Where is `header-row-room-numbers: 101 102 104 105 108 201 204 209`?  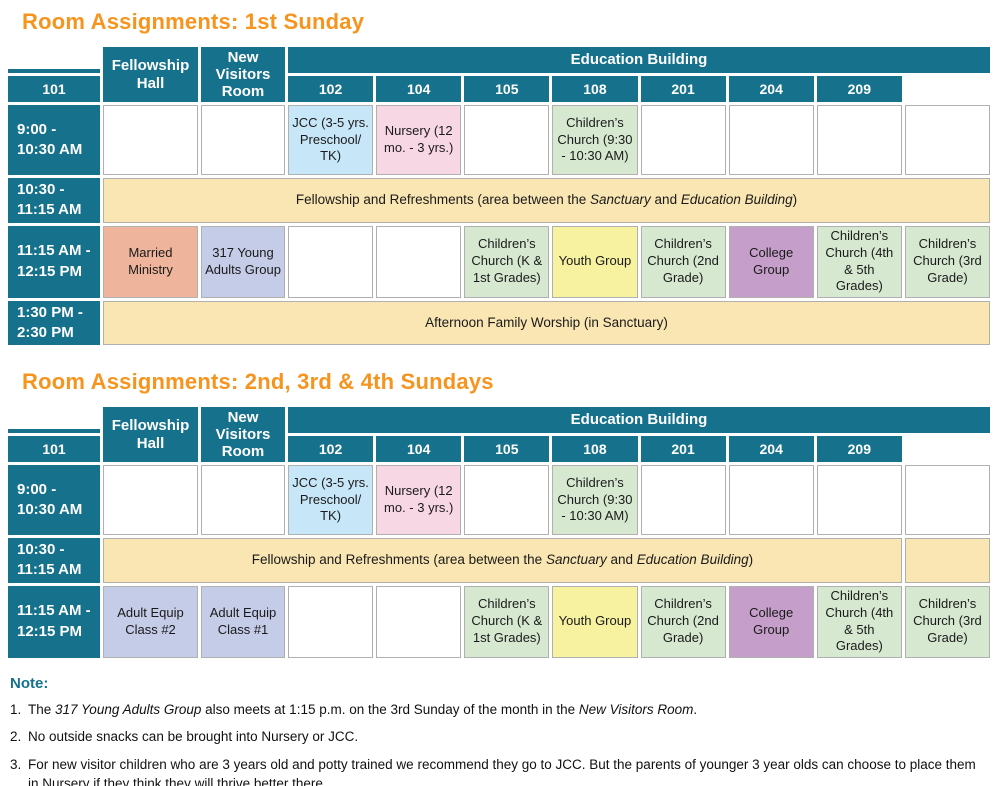
header-row-room-numbers: 101 102 104 105 108 201 204 209 is located at coordinates (499, 89).